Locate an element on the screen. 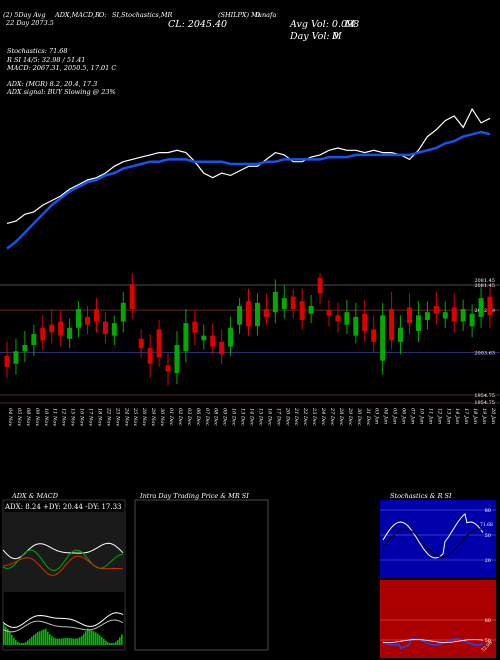  date-label: 23 Dec is located at coordinates (314, 416).